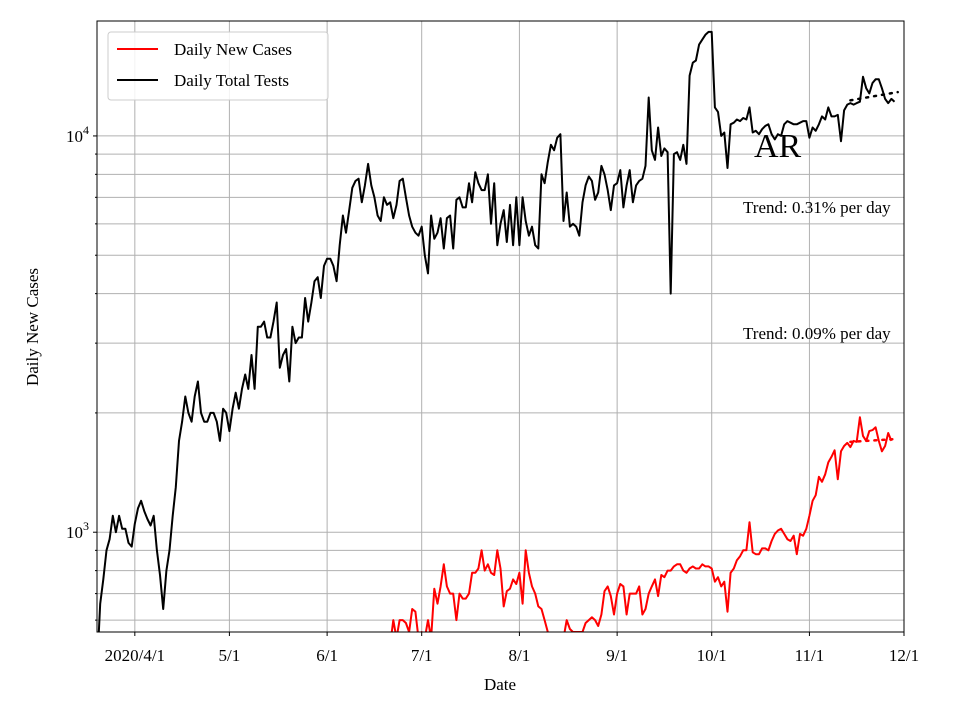 Image resolution: width=960 pixels, height=725 pixels. I want to click on tests-trend-annotation: Trend: 0.31% per day, so click(817, 207).